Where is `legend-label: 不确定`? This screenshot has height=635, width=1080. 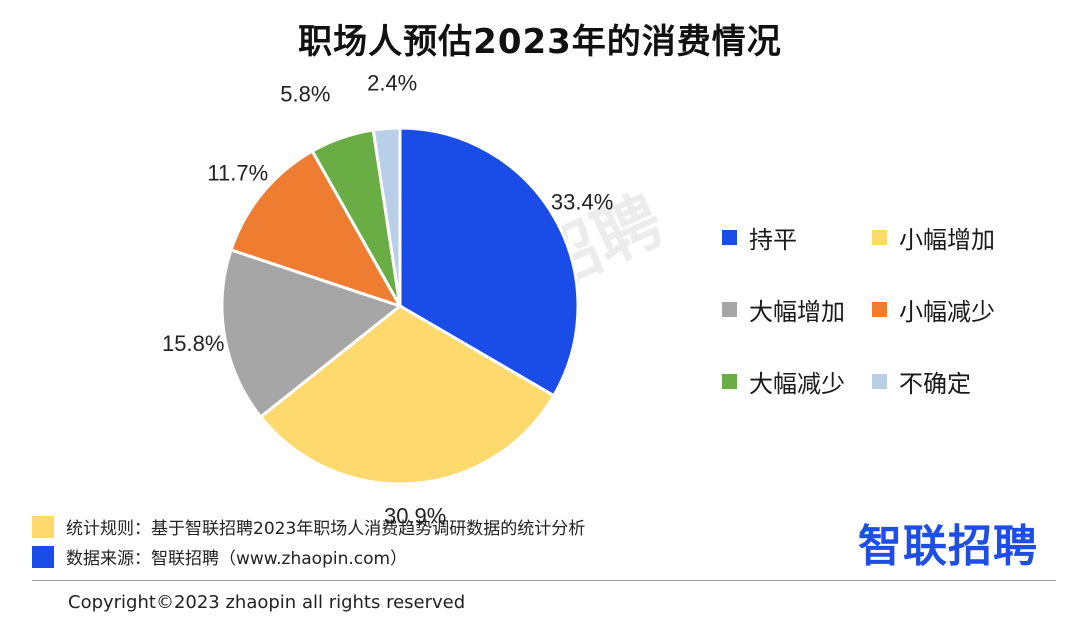 legend-label: 不确定 is located at coordinates (935, 384).